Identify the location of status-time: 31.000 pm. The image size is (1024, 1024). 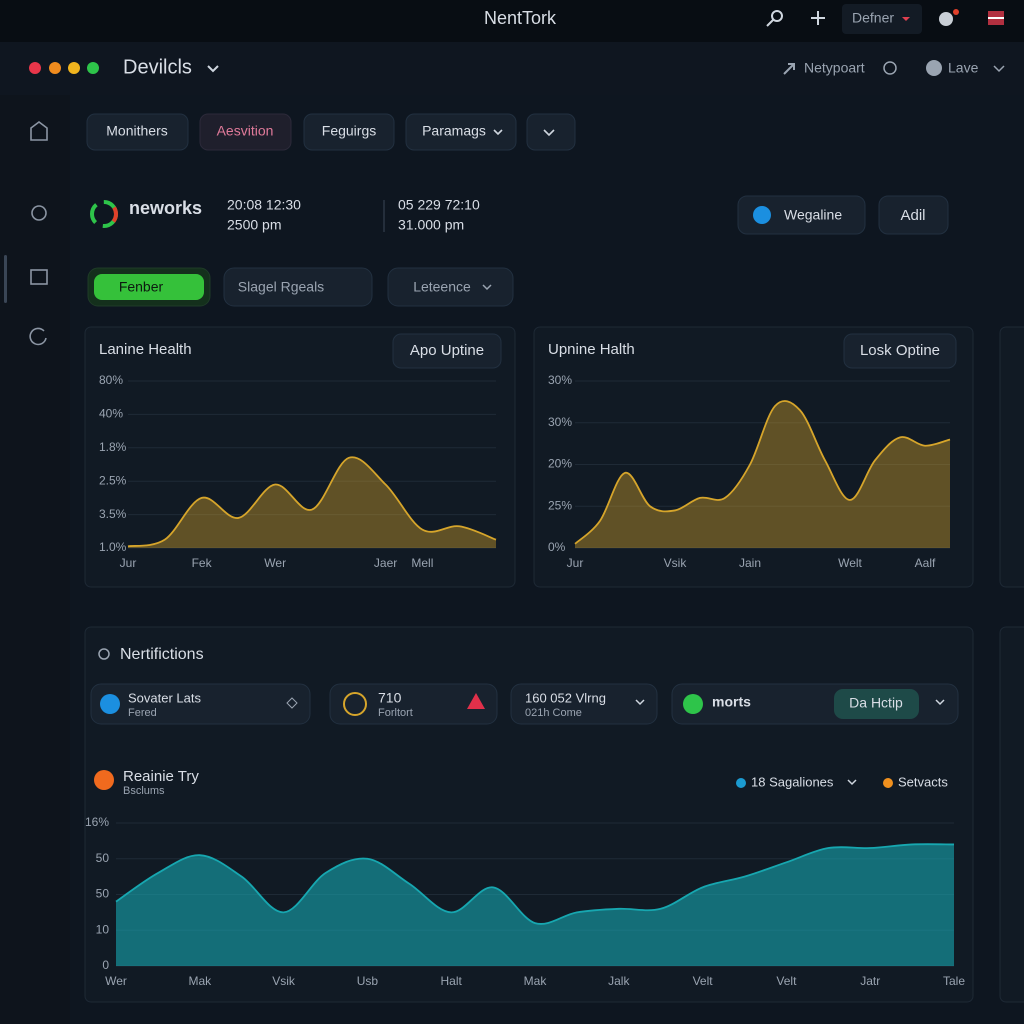
(431, 225).